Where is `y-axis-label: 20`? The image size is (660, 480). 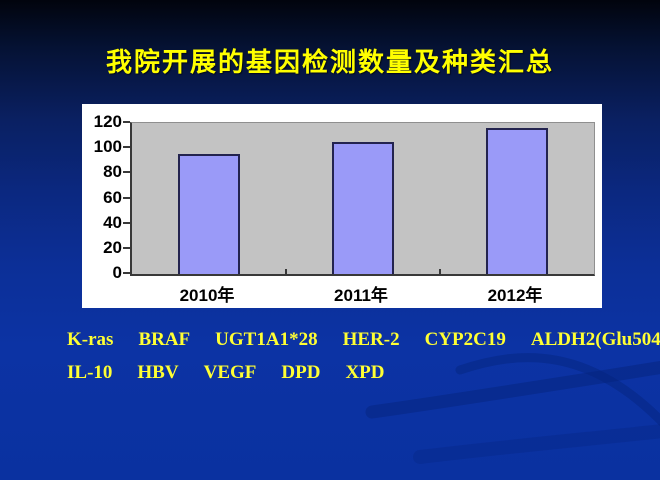
y-axis-label: 20 is located at coordinates (112, 247).